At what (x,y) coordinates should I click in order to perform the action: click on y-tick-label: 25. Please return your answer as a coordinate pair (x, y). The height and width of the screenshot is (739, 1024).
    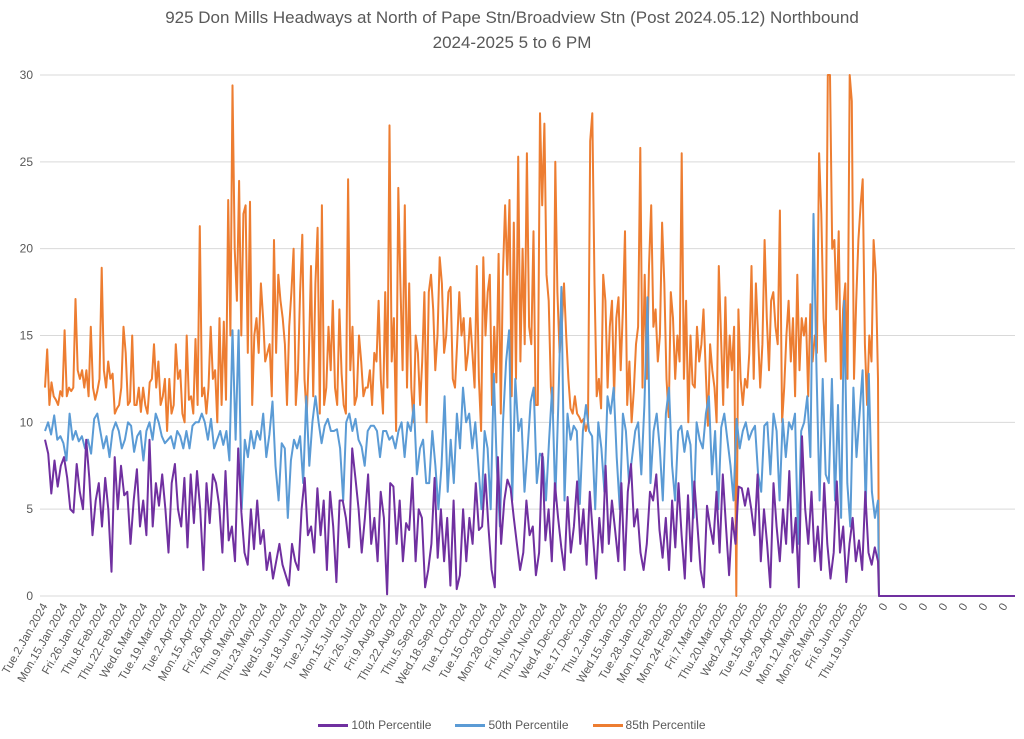
    Looking at the image, I should click on (27, 162).